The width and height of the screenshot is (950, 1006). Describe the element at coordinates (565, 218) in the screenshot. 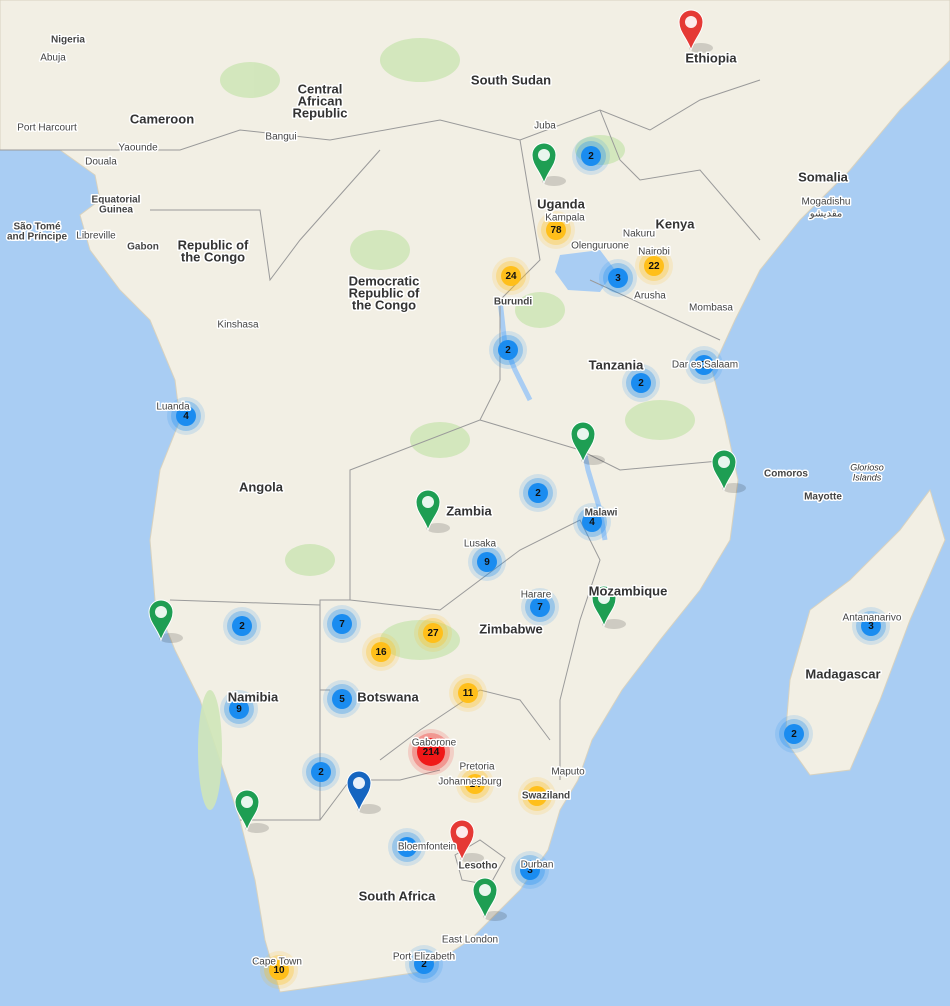

I see `place-label: Kampala` at that location.